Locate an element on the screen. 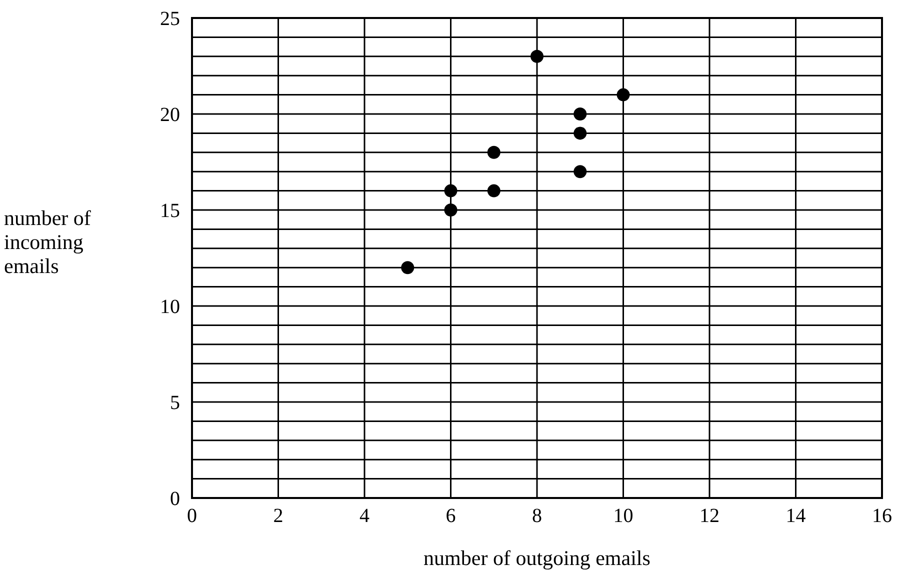  x-tick-label: 6 is located at coordinates (451, 516).